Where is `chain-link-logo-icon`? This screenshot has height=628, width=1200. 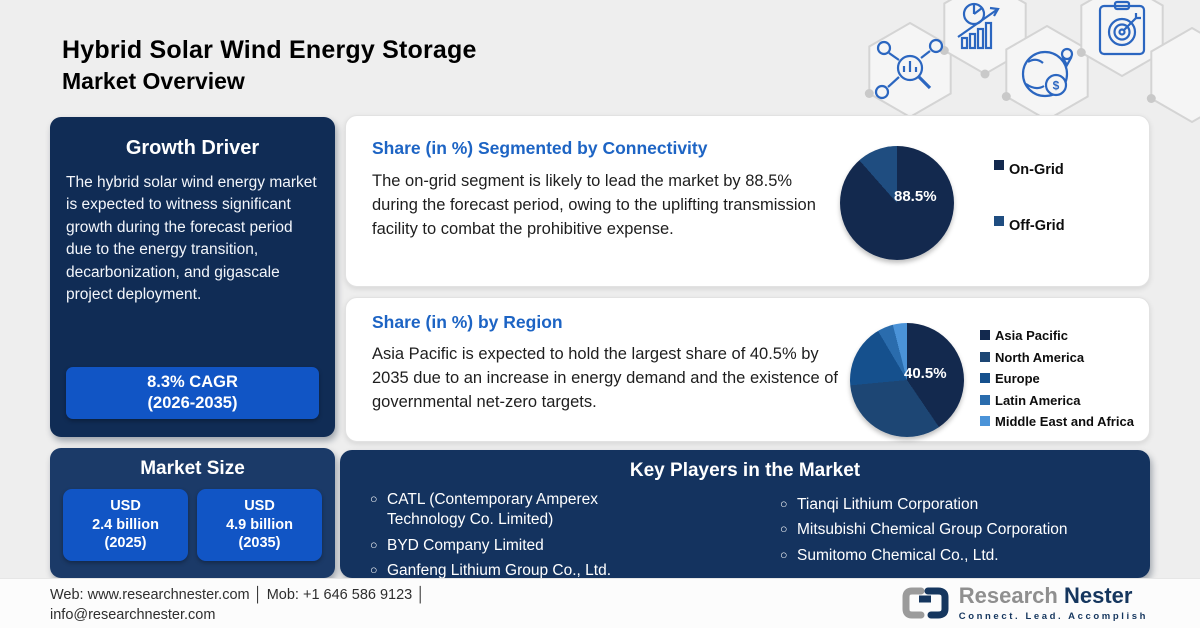 chain-link-logo-icon is located at coordinates (925, 603).